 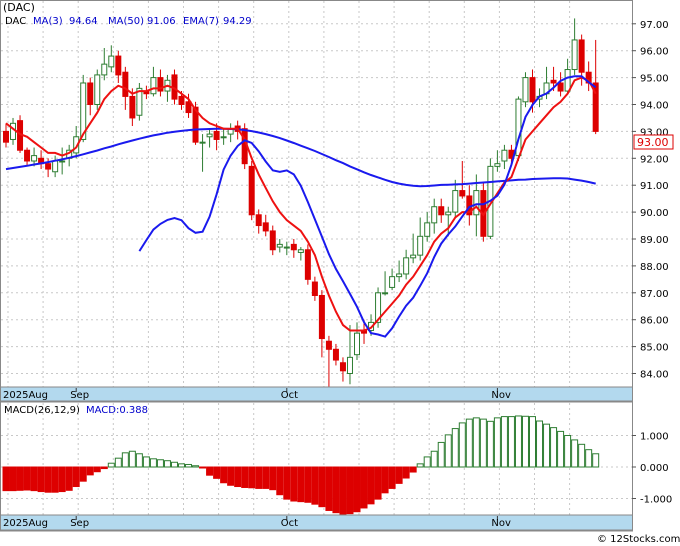 What do you see at coordinates (654, 132) in the screenshot?
I see `price-tick-label: 93.00` at bounding box center [654, 132].